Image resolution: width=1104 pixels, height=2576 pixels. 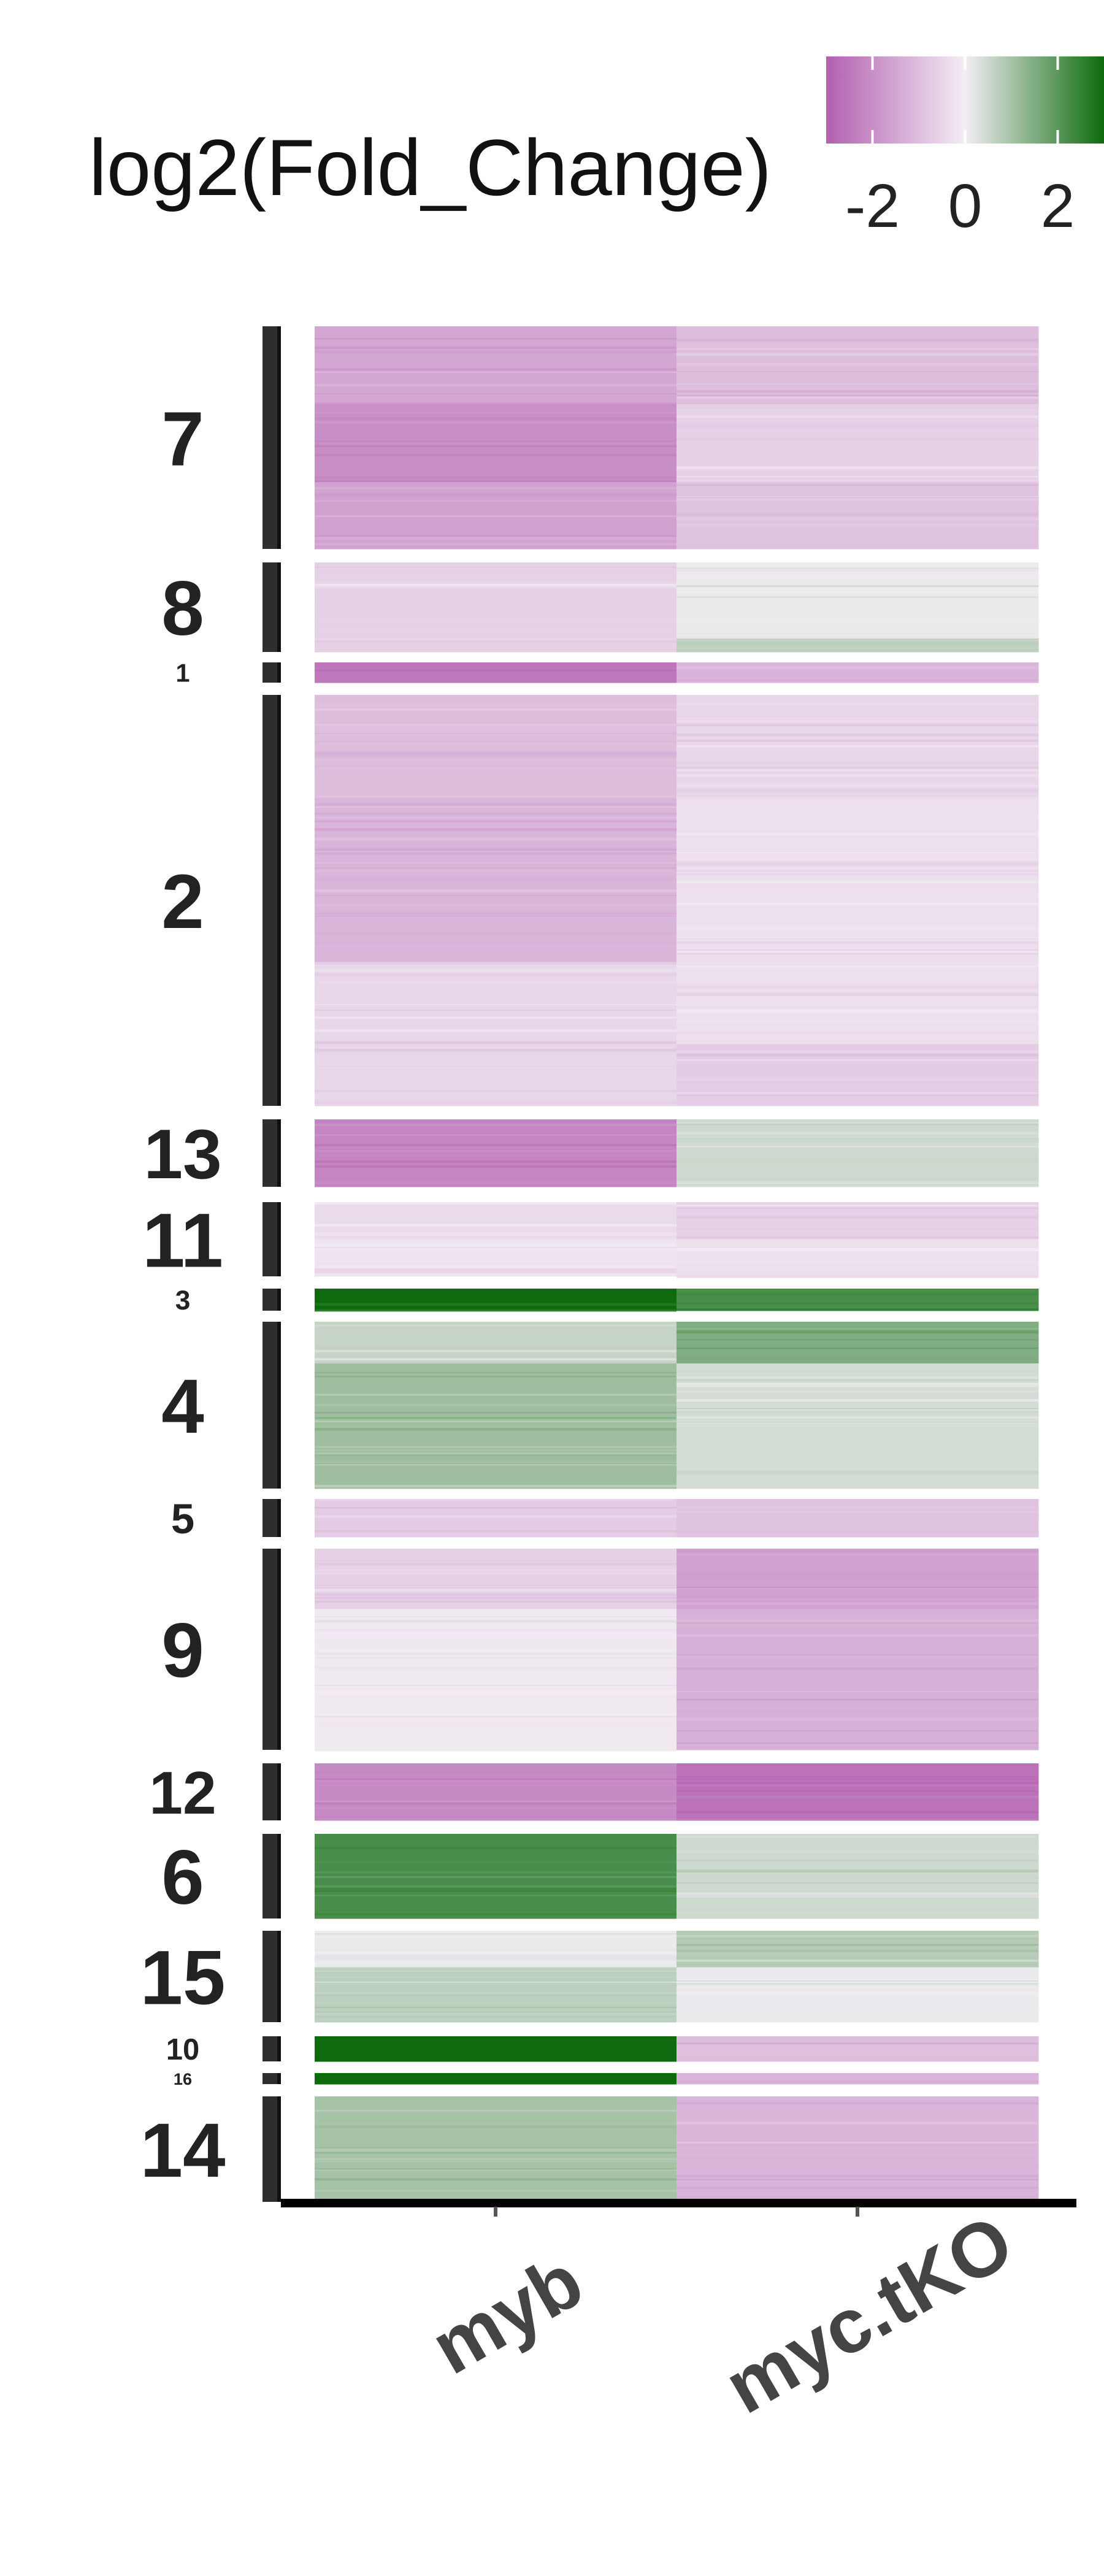 What do you see at coordinates (182, 1519) in the screenshot?
I see `cluster-label: 5` at bounding box center [182, 1519].